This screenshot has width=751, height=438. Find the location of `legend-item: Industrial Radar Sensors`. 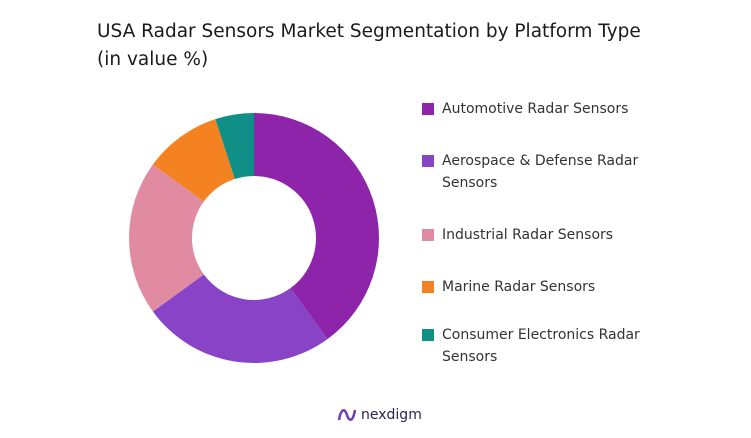

legend-item: Industrial Radar Sensors is located at coordinates (552, 235).